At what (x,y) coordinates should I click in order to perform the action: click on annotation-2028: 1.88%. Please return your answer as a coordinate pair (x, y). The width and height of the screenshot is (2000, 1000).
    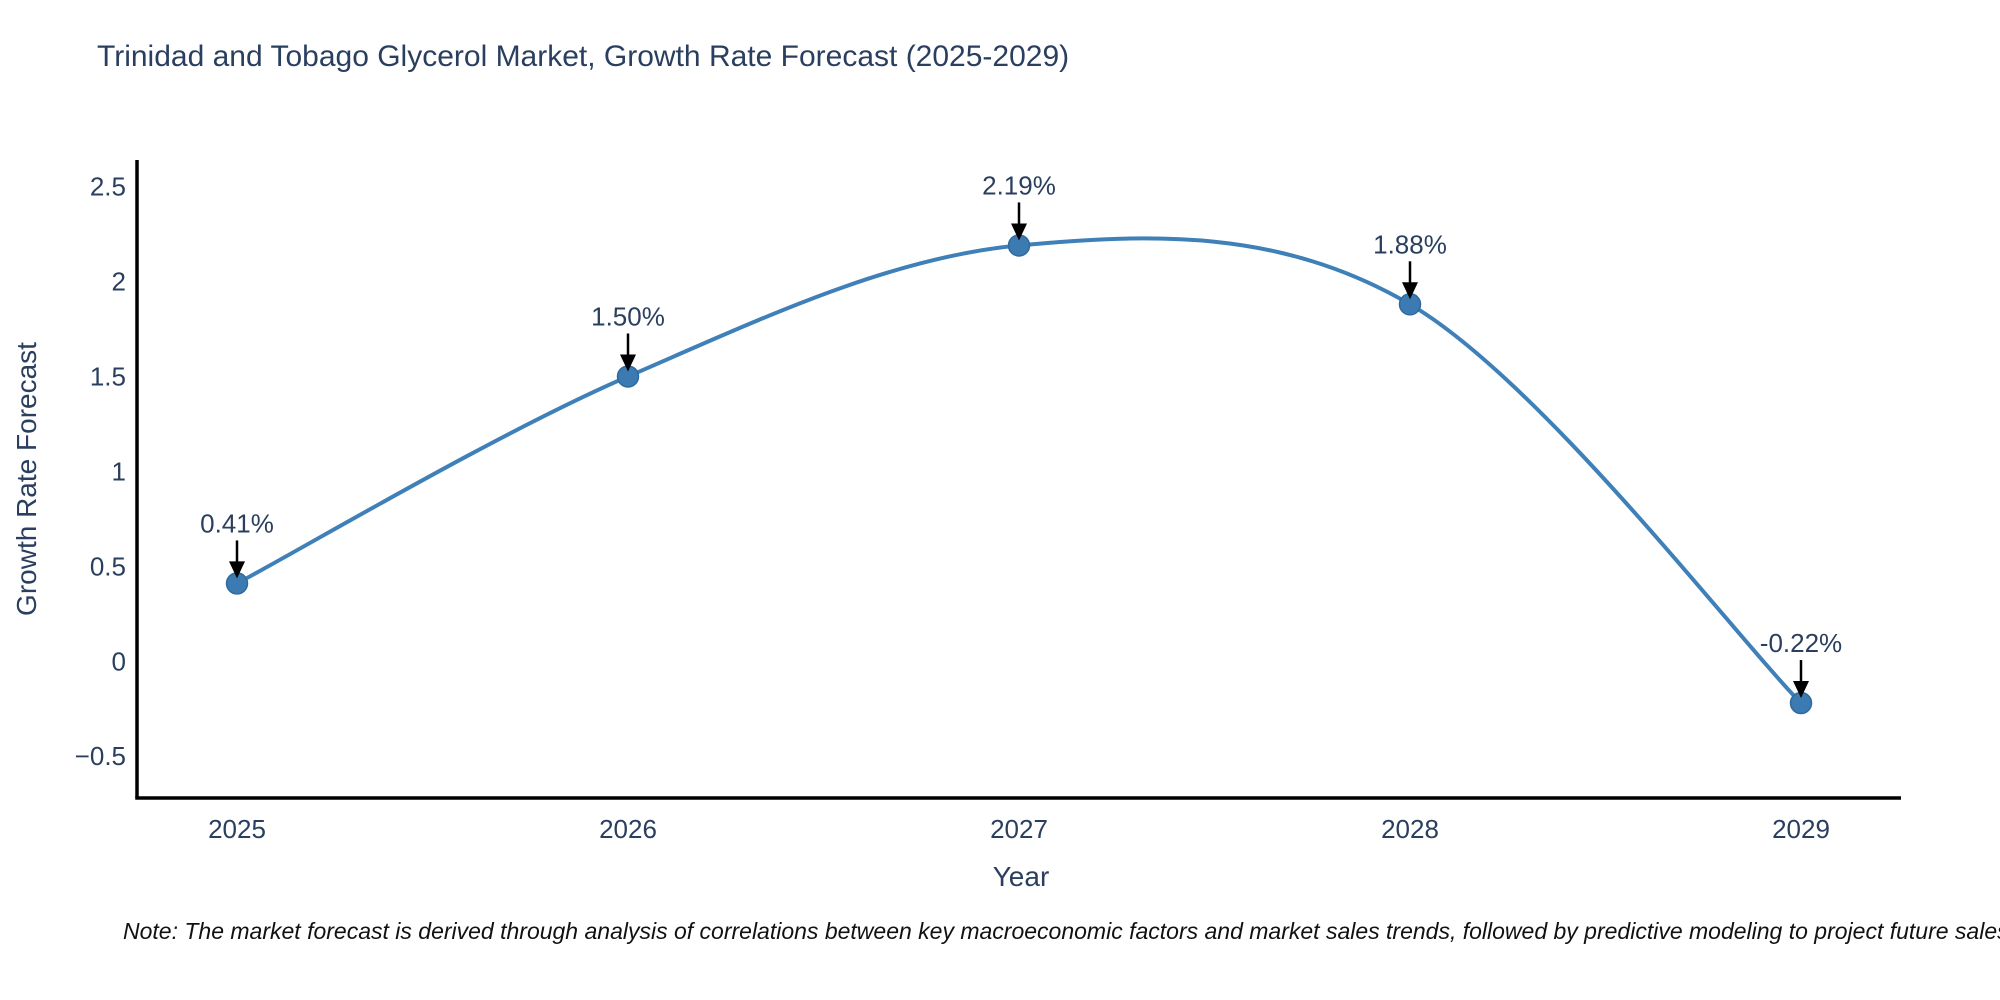
    Looking at the image, I should click on (1410, 264).